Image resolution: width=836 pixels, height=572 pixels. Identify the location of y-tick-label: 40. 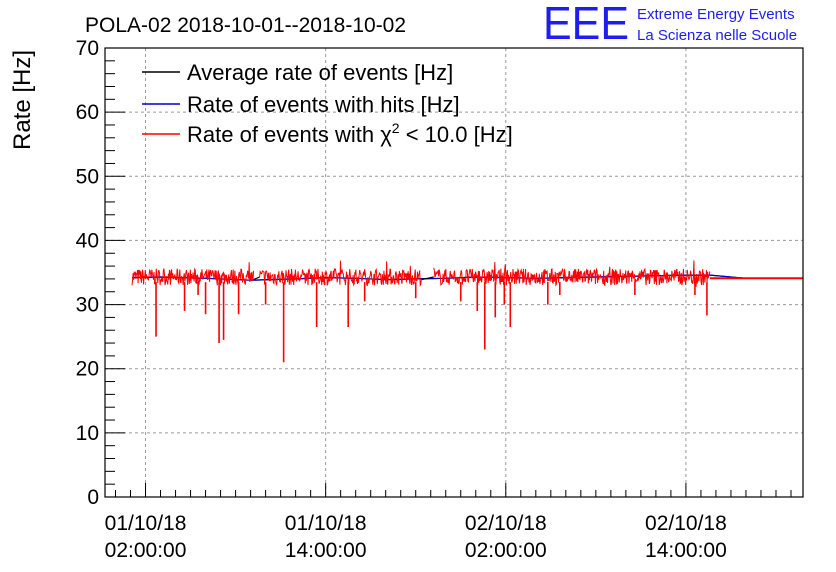
(87, 240).